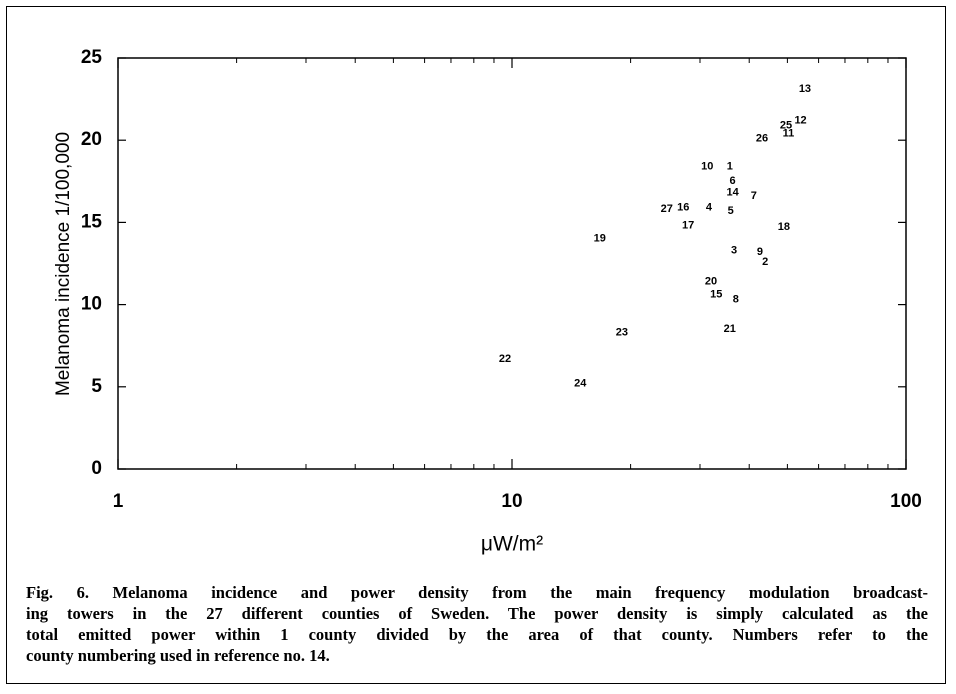  I want to click on data-point: 1, so click(730, 166).